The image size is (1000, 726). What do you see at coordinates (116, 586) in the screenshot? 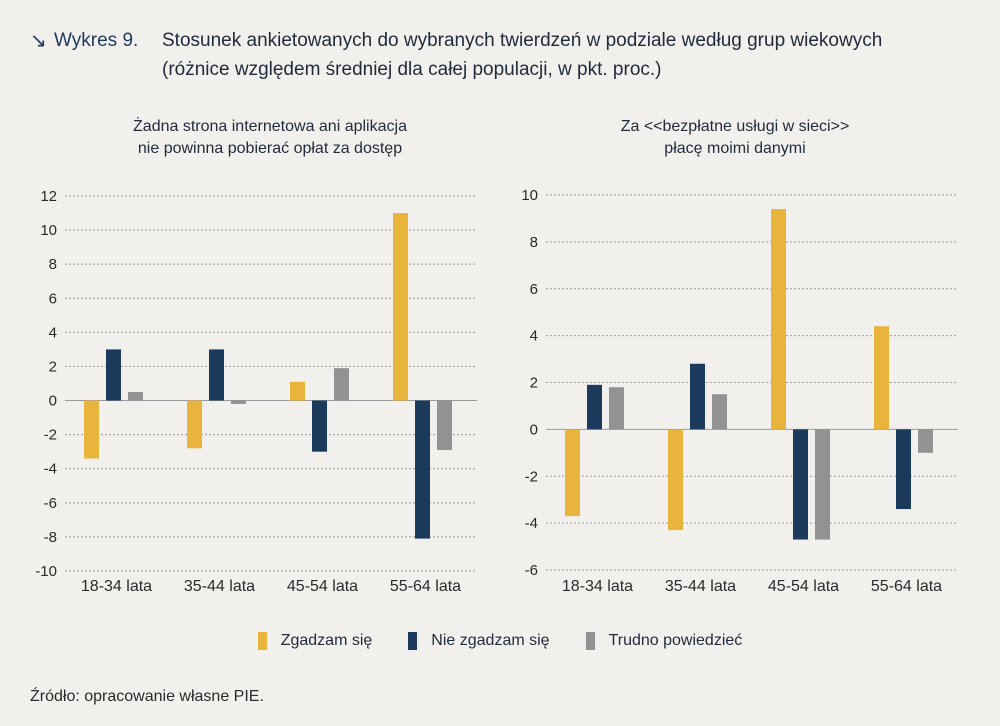
I see `left-category-label: 18-34 lata` at bounding box center [116, 586].